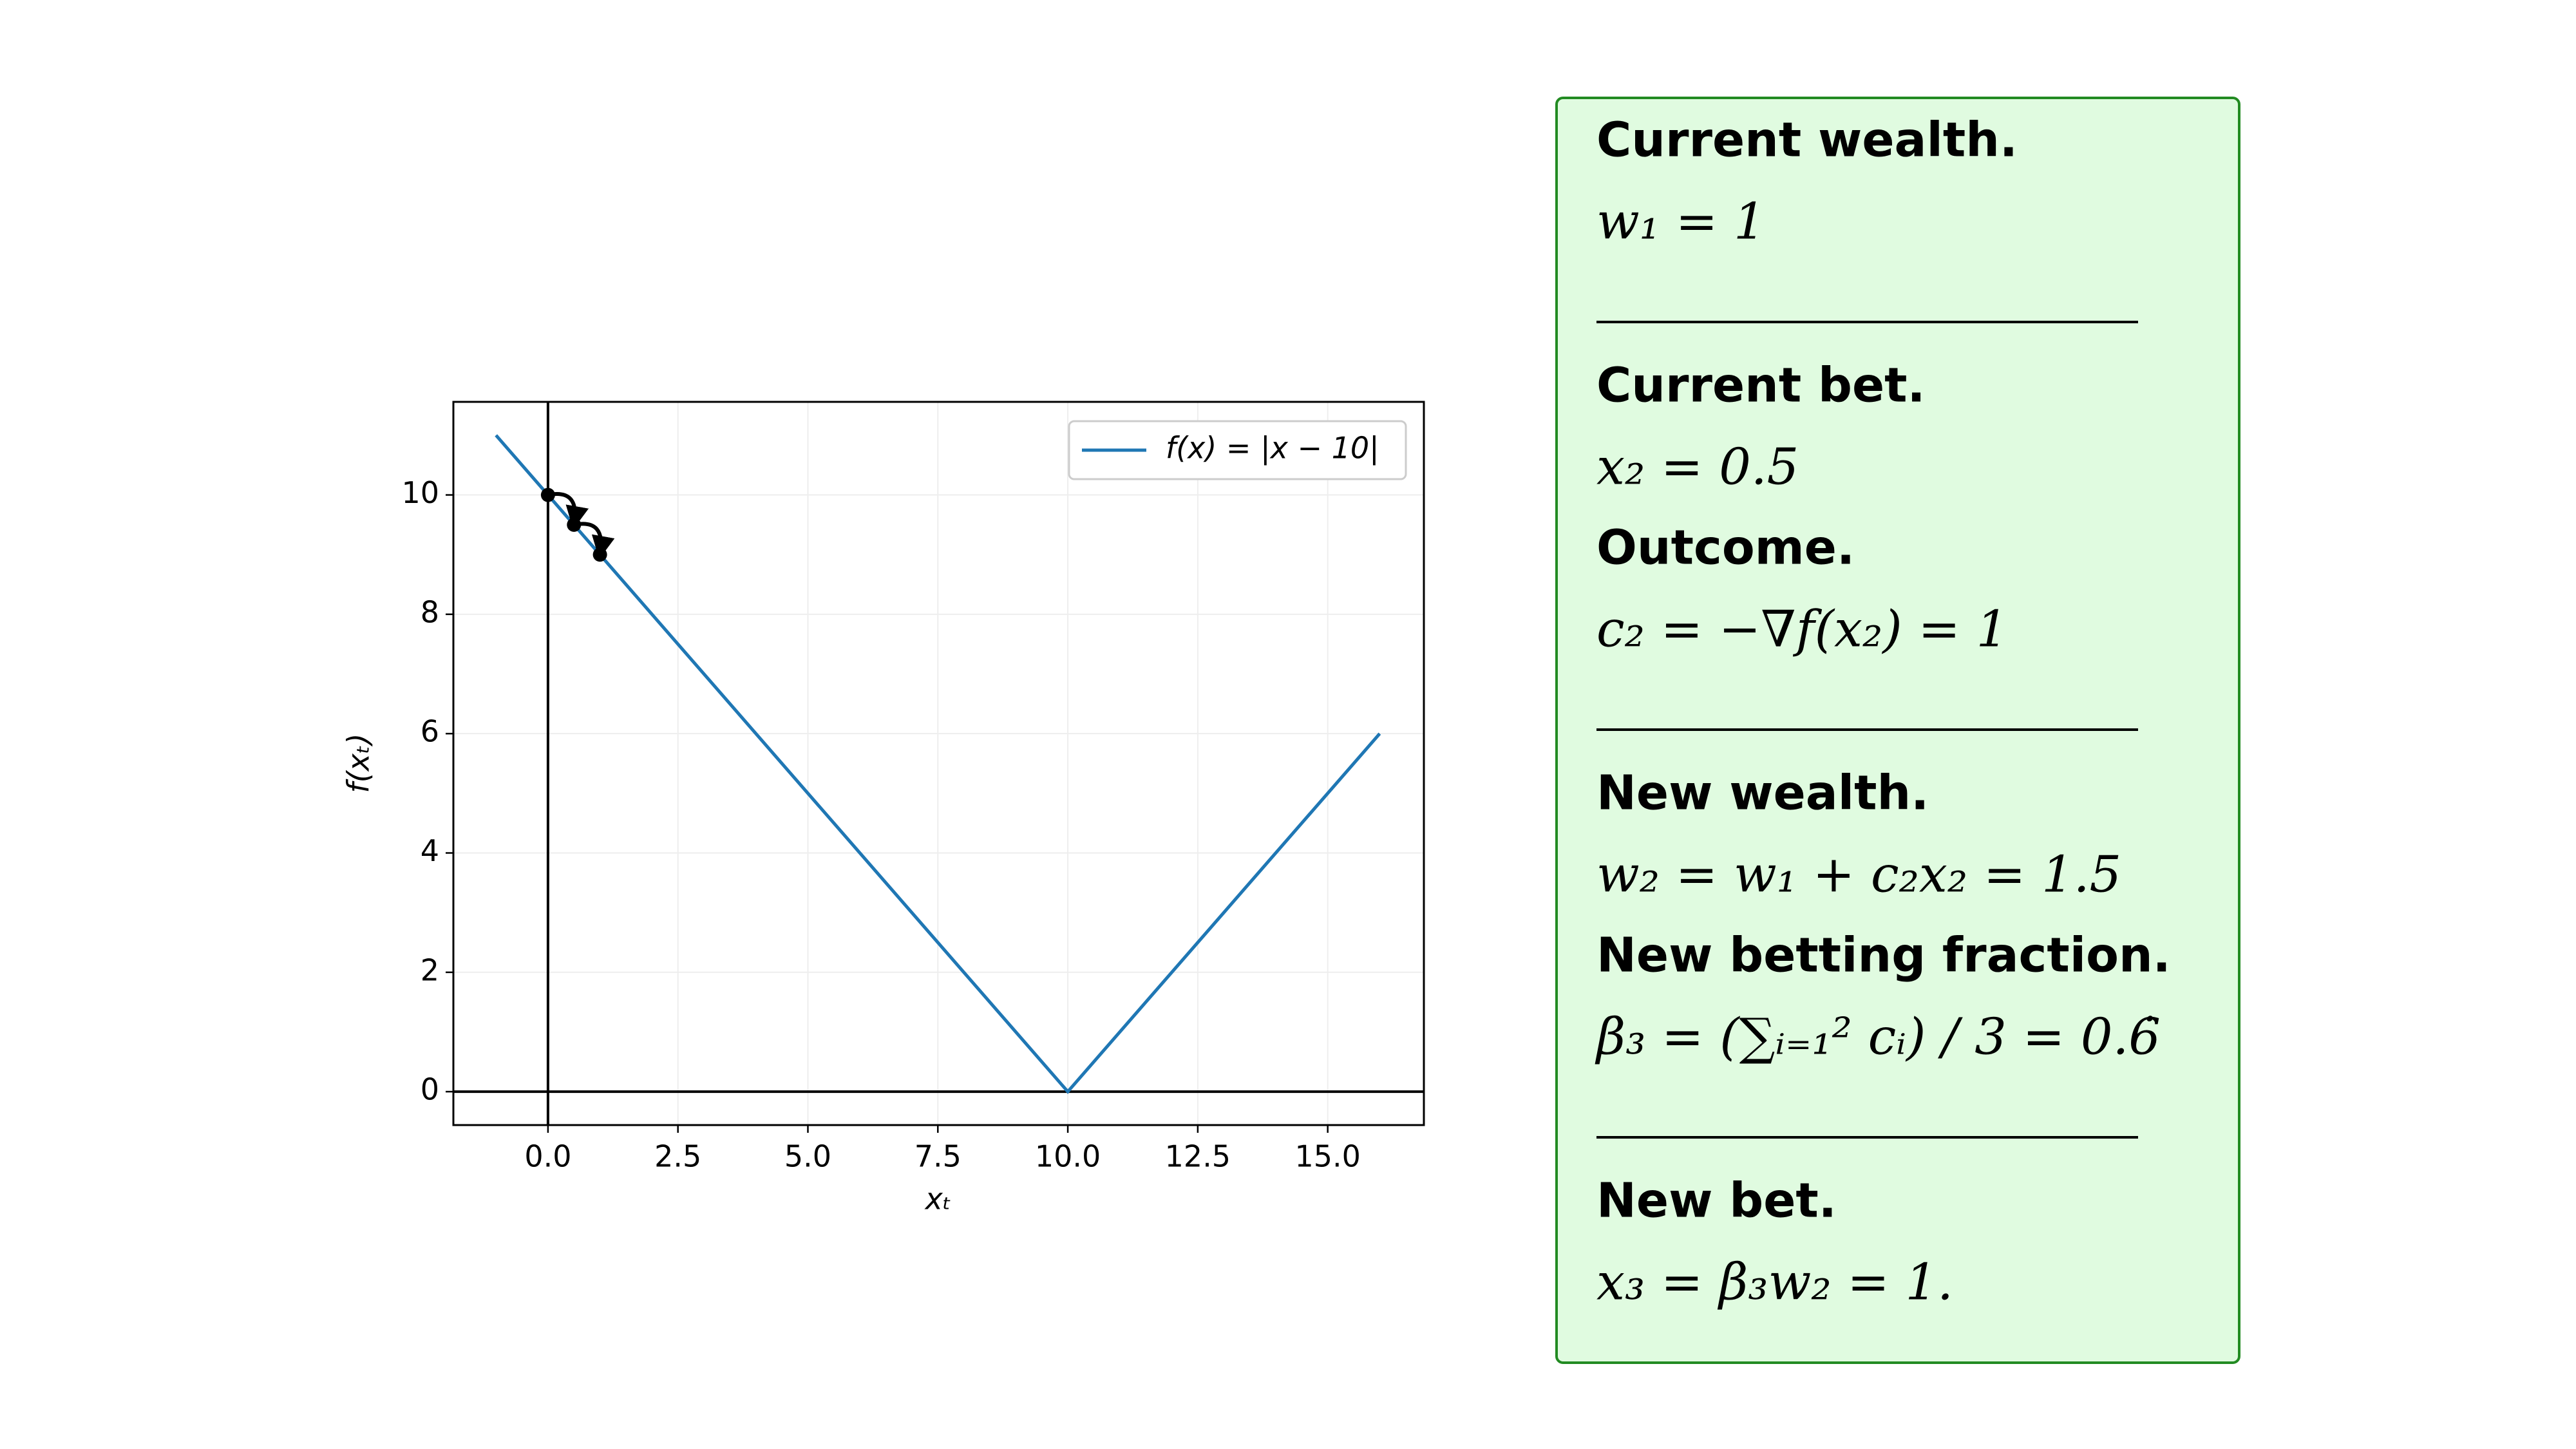  What do you see at coordinates (1327, 1157) in the screenshot?
I see `x-tick-label: 15.0` at bounding box center [1327, 1157].